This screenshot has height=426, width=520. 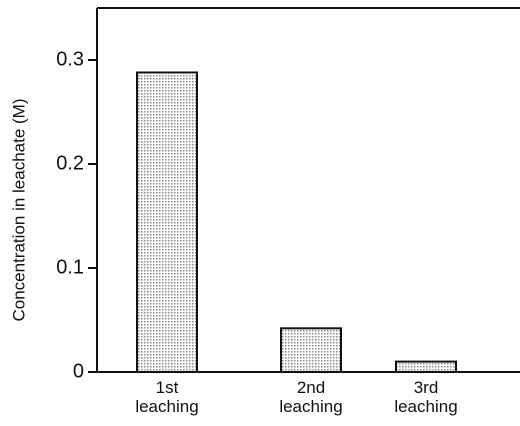 I want to click on x-tick-label: 3rd leaching, so click(x=426, y=397).